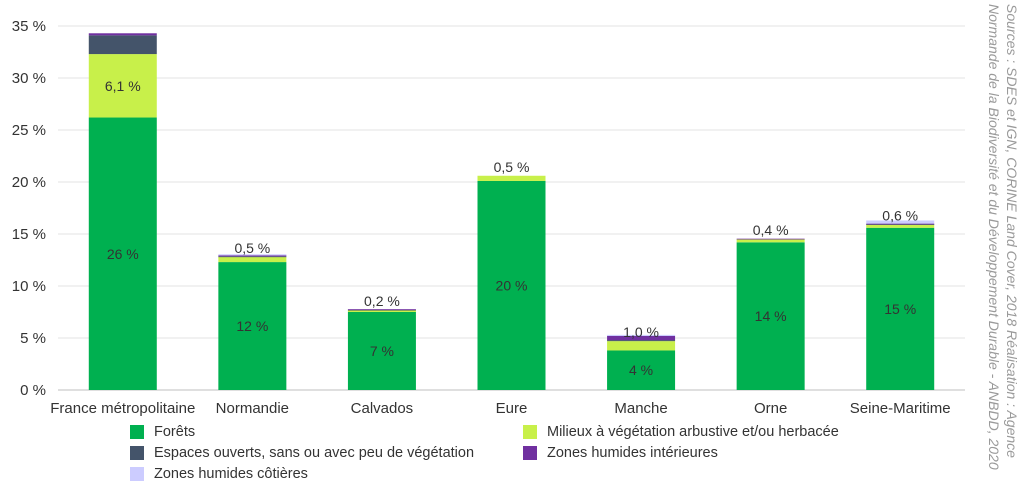  I want to click on category-label: Orne, so click(770, 408).